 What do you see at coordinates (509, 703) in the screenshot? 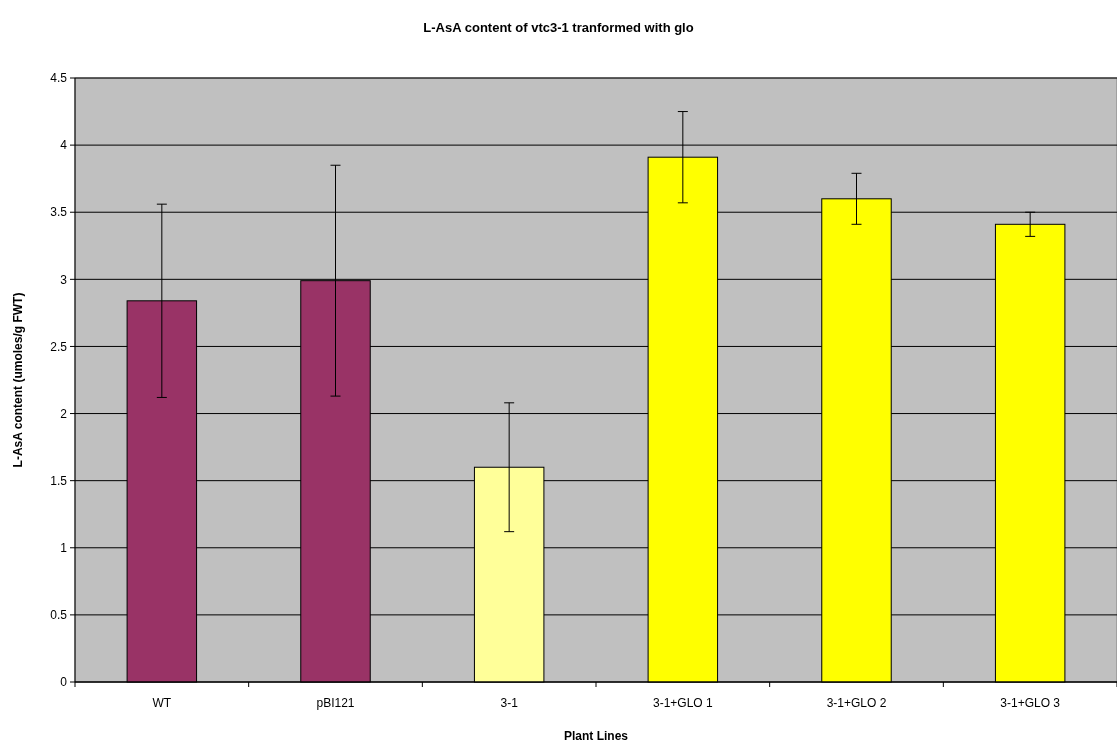
I see `x-tick-label: 3-1` at bounding box center [509, 703].